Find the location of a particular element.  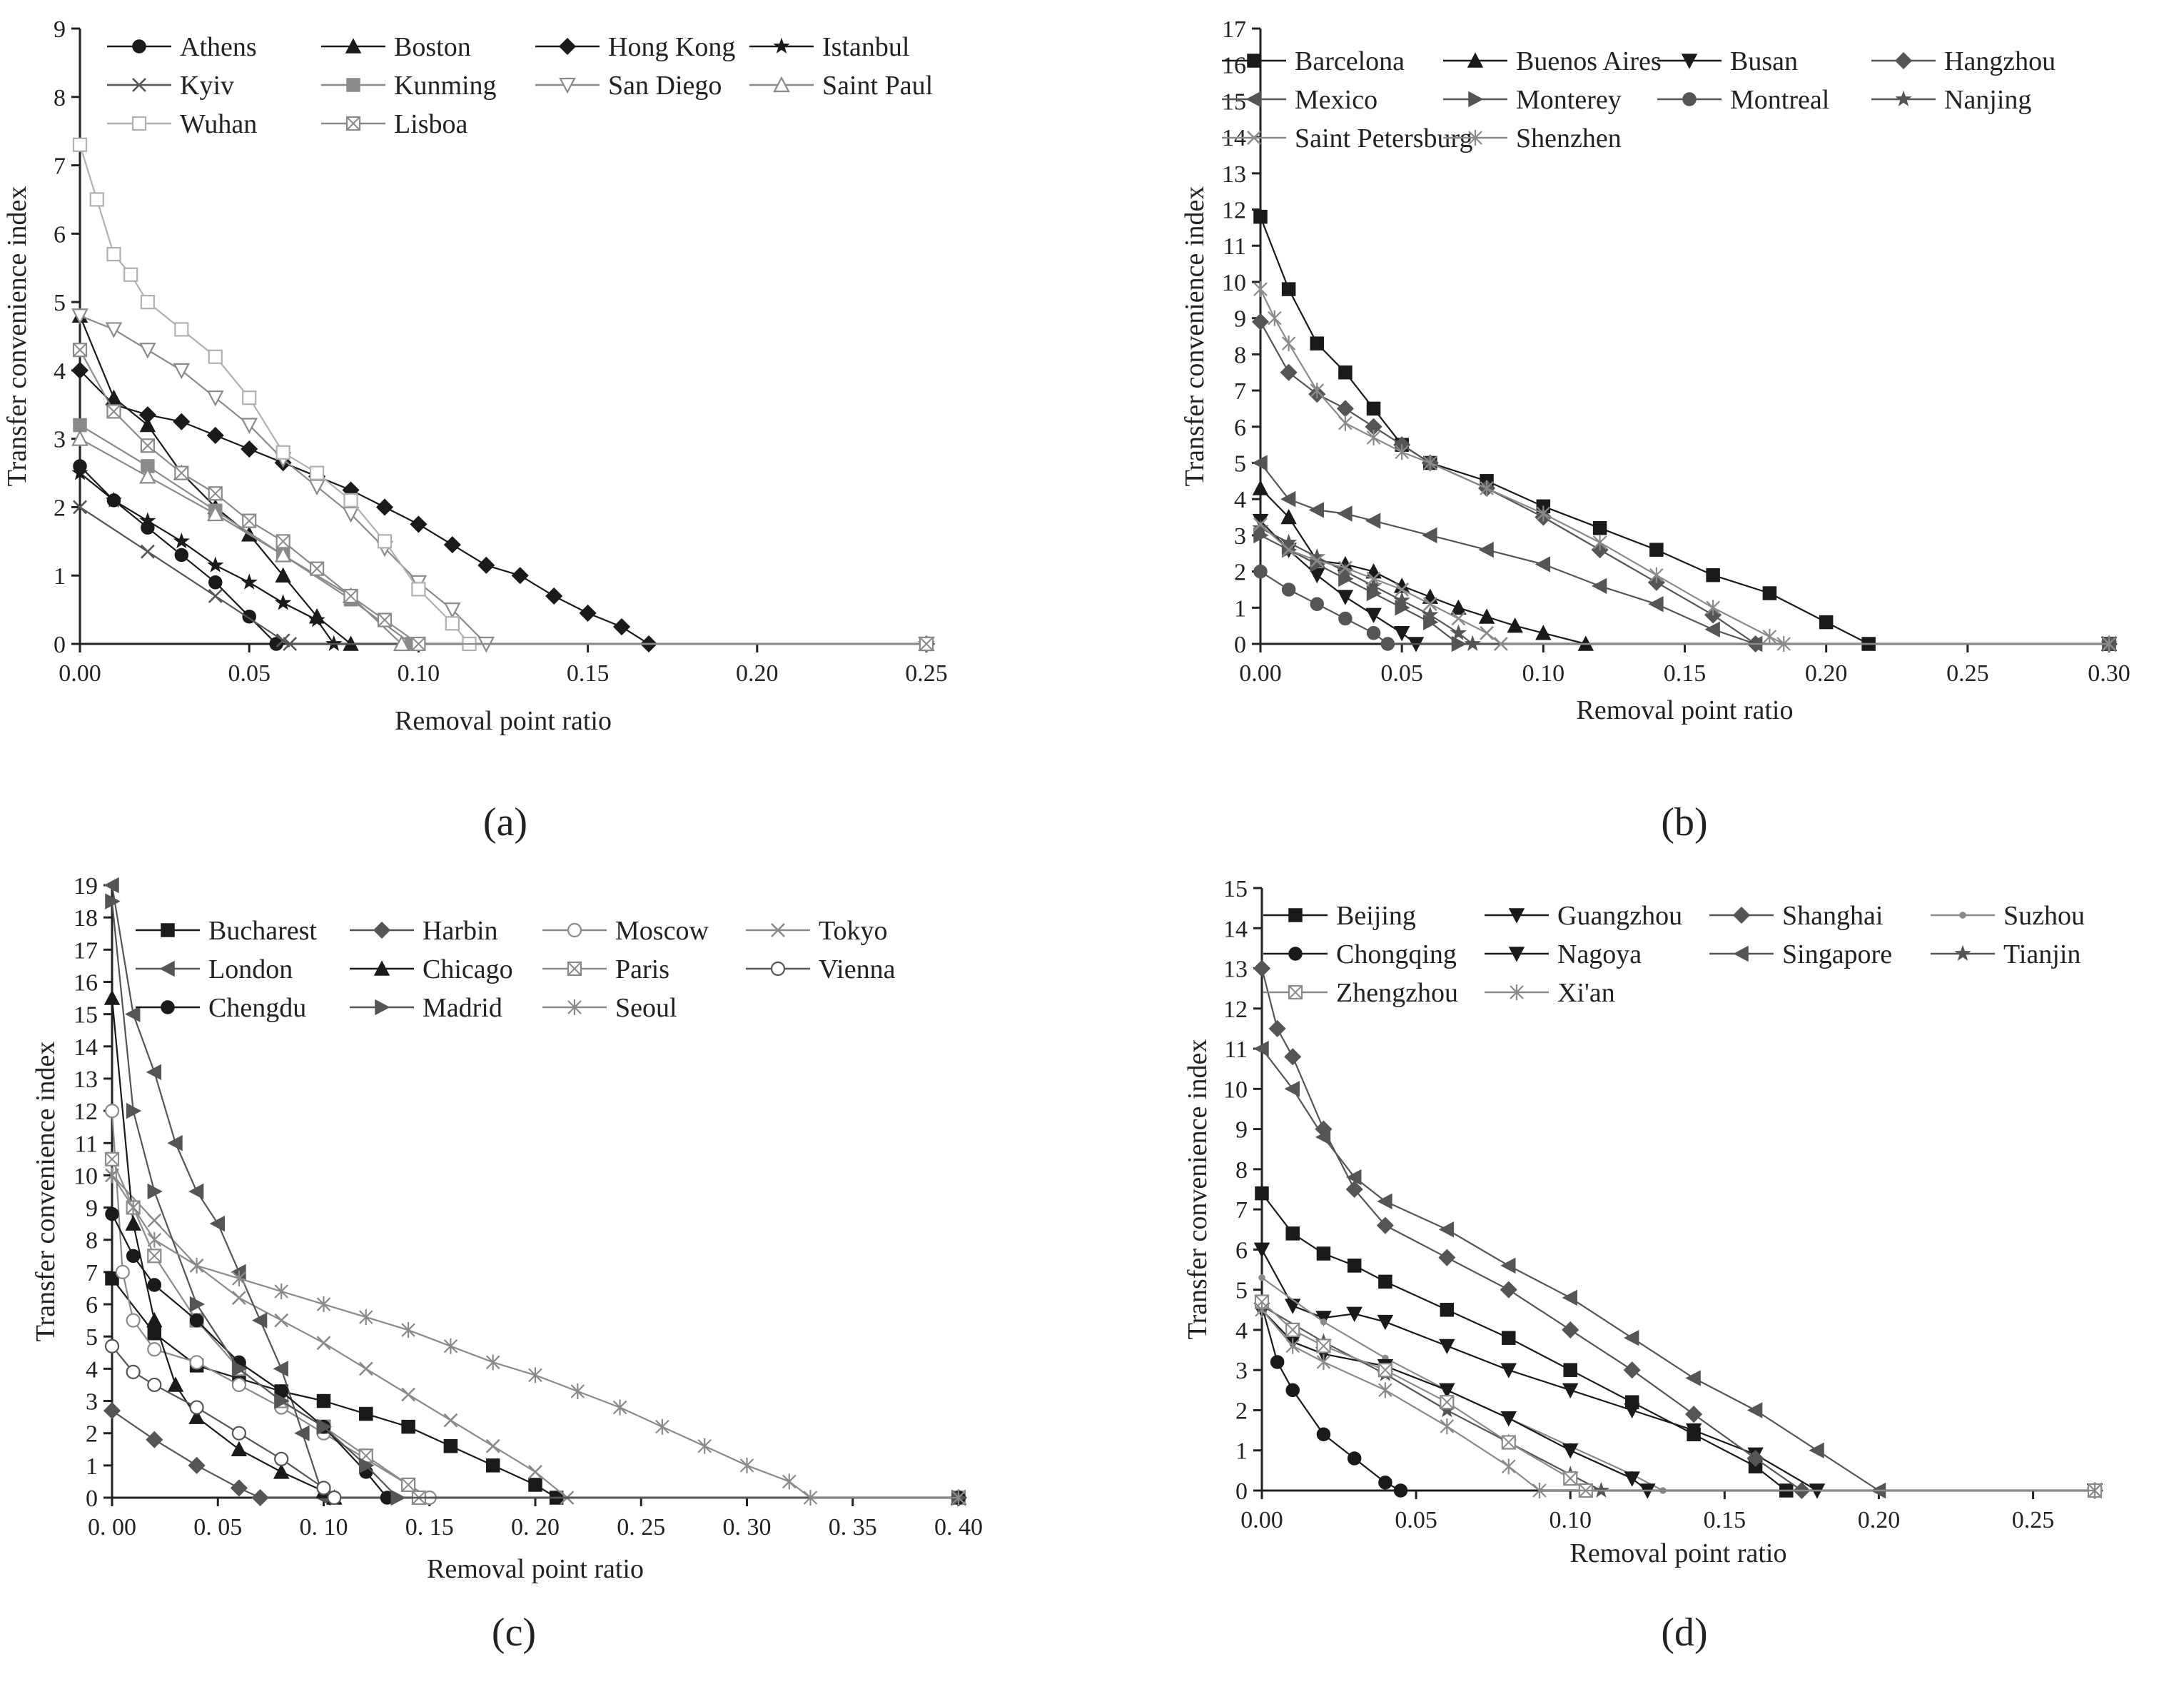

x-tick-label: 0. 40 is located at coordinates (958, 1527).